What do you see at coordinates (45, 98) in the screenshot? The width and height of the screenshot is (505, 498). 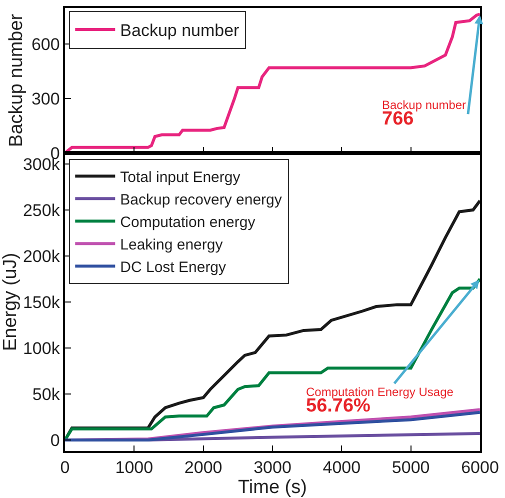 I see `y-tick-label: 300` at bounding box center [45, 98].